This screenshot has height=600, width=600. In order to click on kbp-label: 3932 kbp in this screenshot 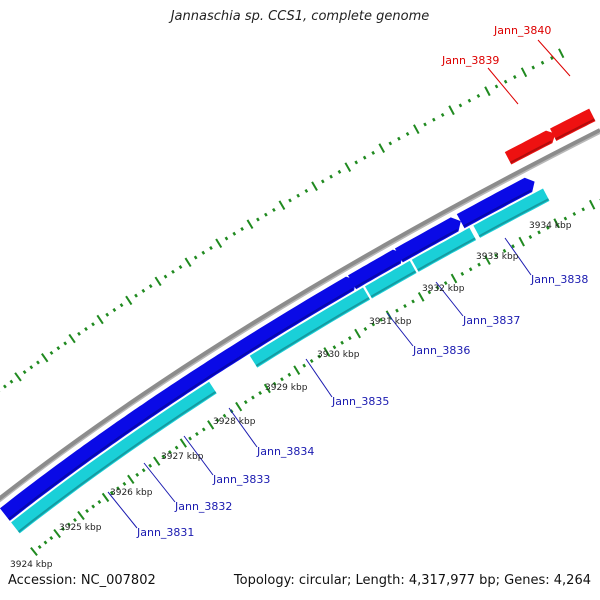, I will do `click(443, 289)`.